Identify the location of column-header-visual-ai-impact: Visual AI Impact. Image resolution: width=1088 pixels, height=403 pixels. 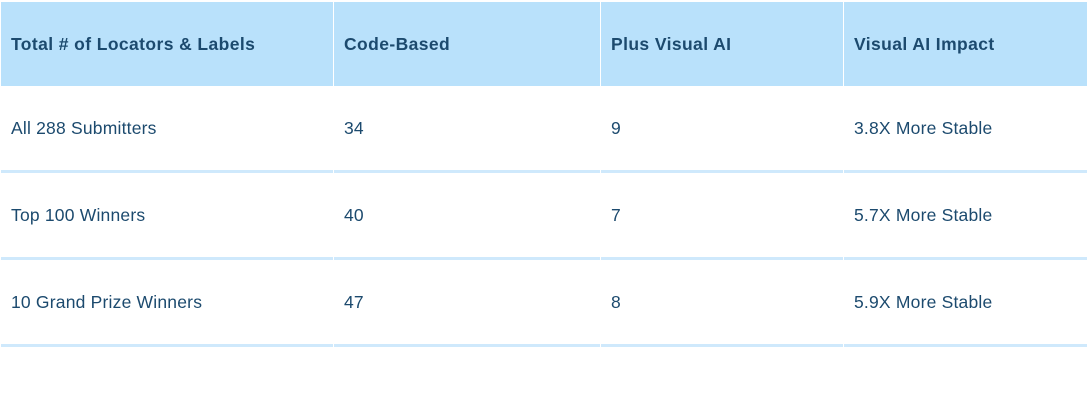
(965, 44).